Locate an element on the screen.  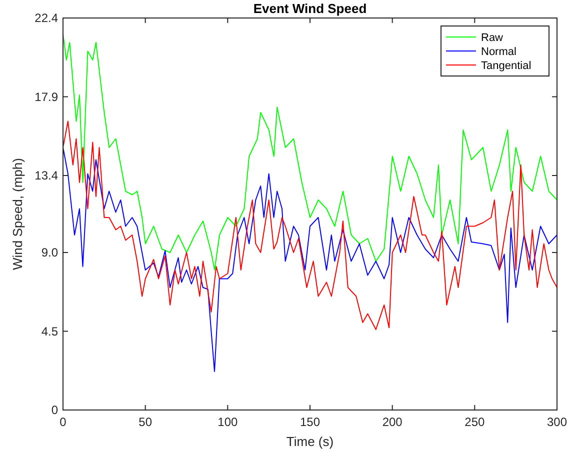
x-tick-label: 150 is located at coordinates (310, 422).